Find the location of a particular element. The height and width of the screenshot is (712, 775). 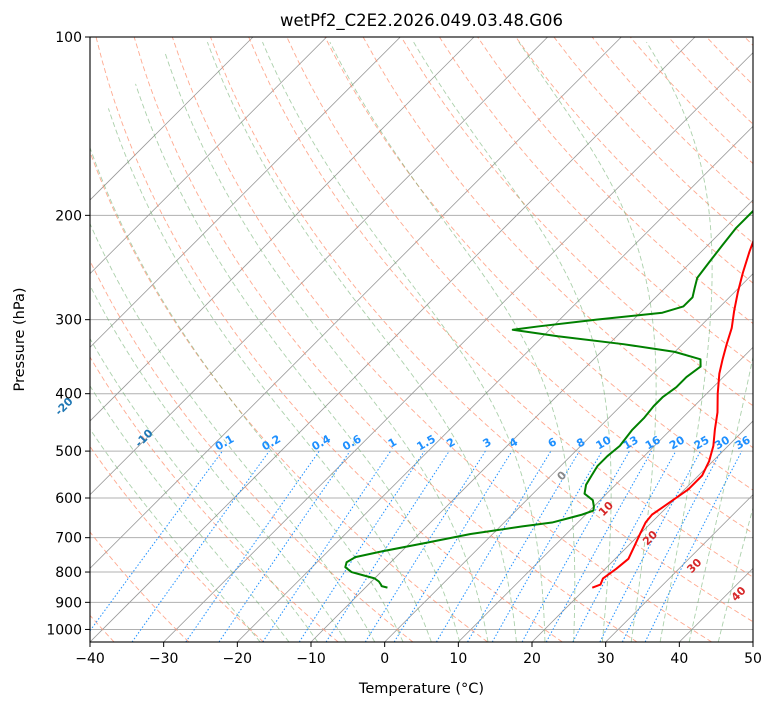

y-tick-label: 300 is located at coordinates (68, 321).